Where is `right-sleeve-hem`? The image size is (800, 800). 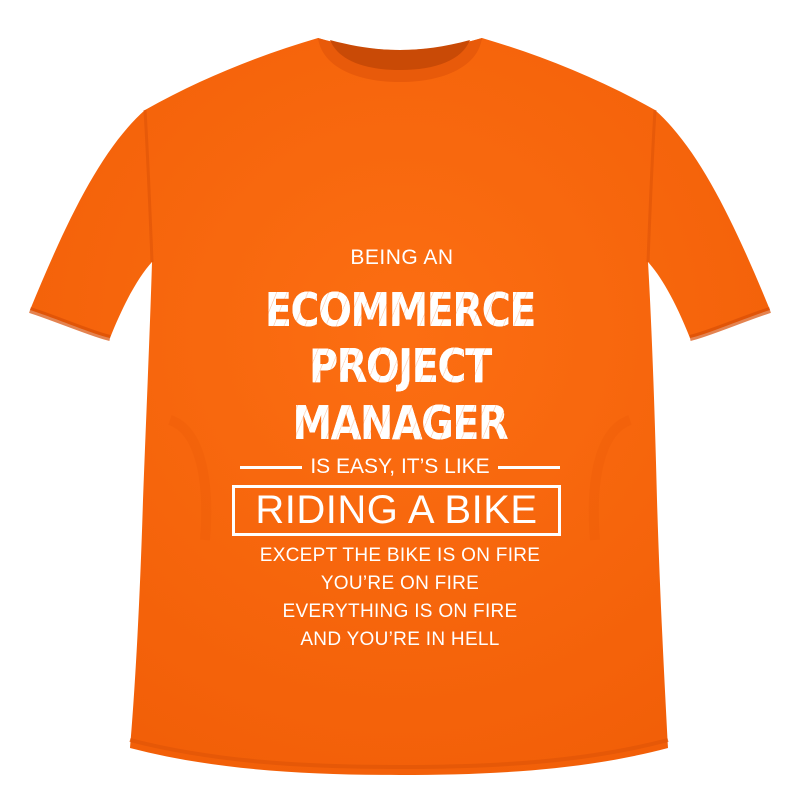
right-sleeve-hem is located at coordinates (730, 324).